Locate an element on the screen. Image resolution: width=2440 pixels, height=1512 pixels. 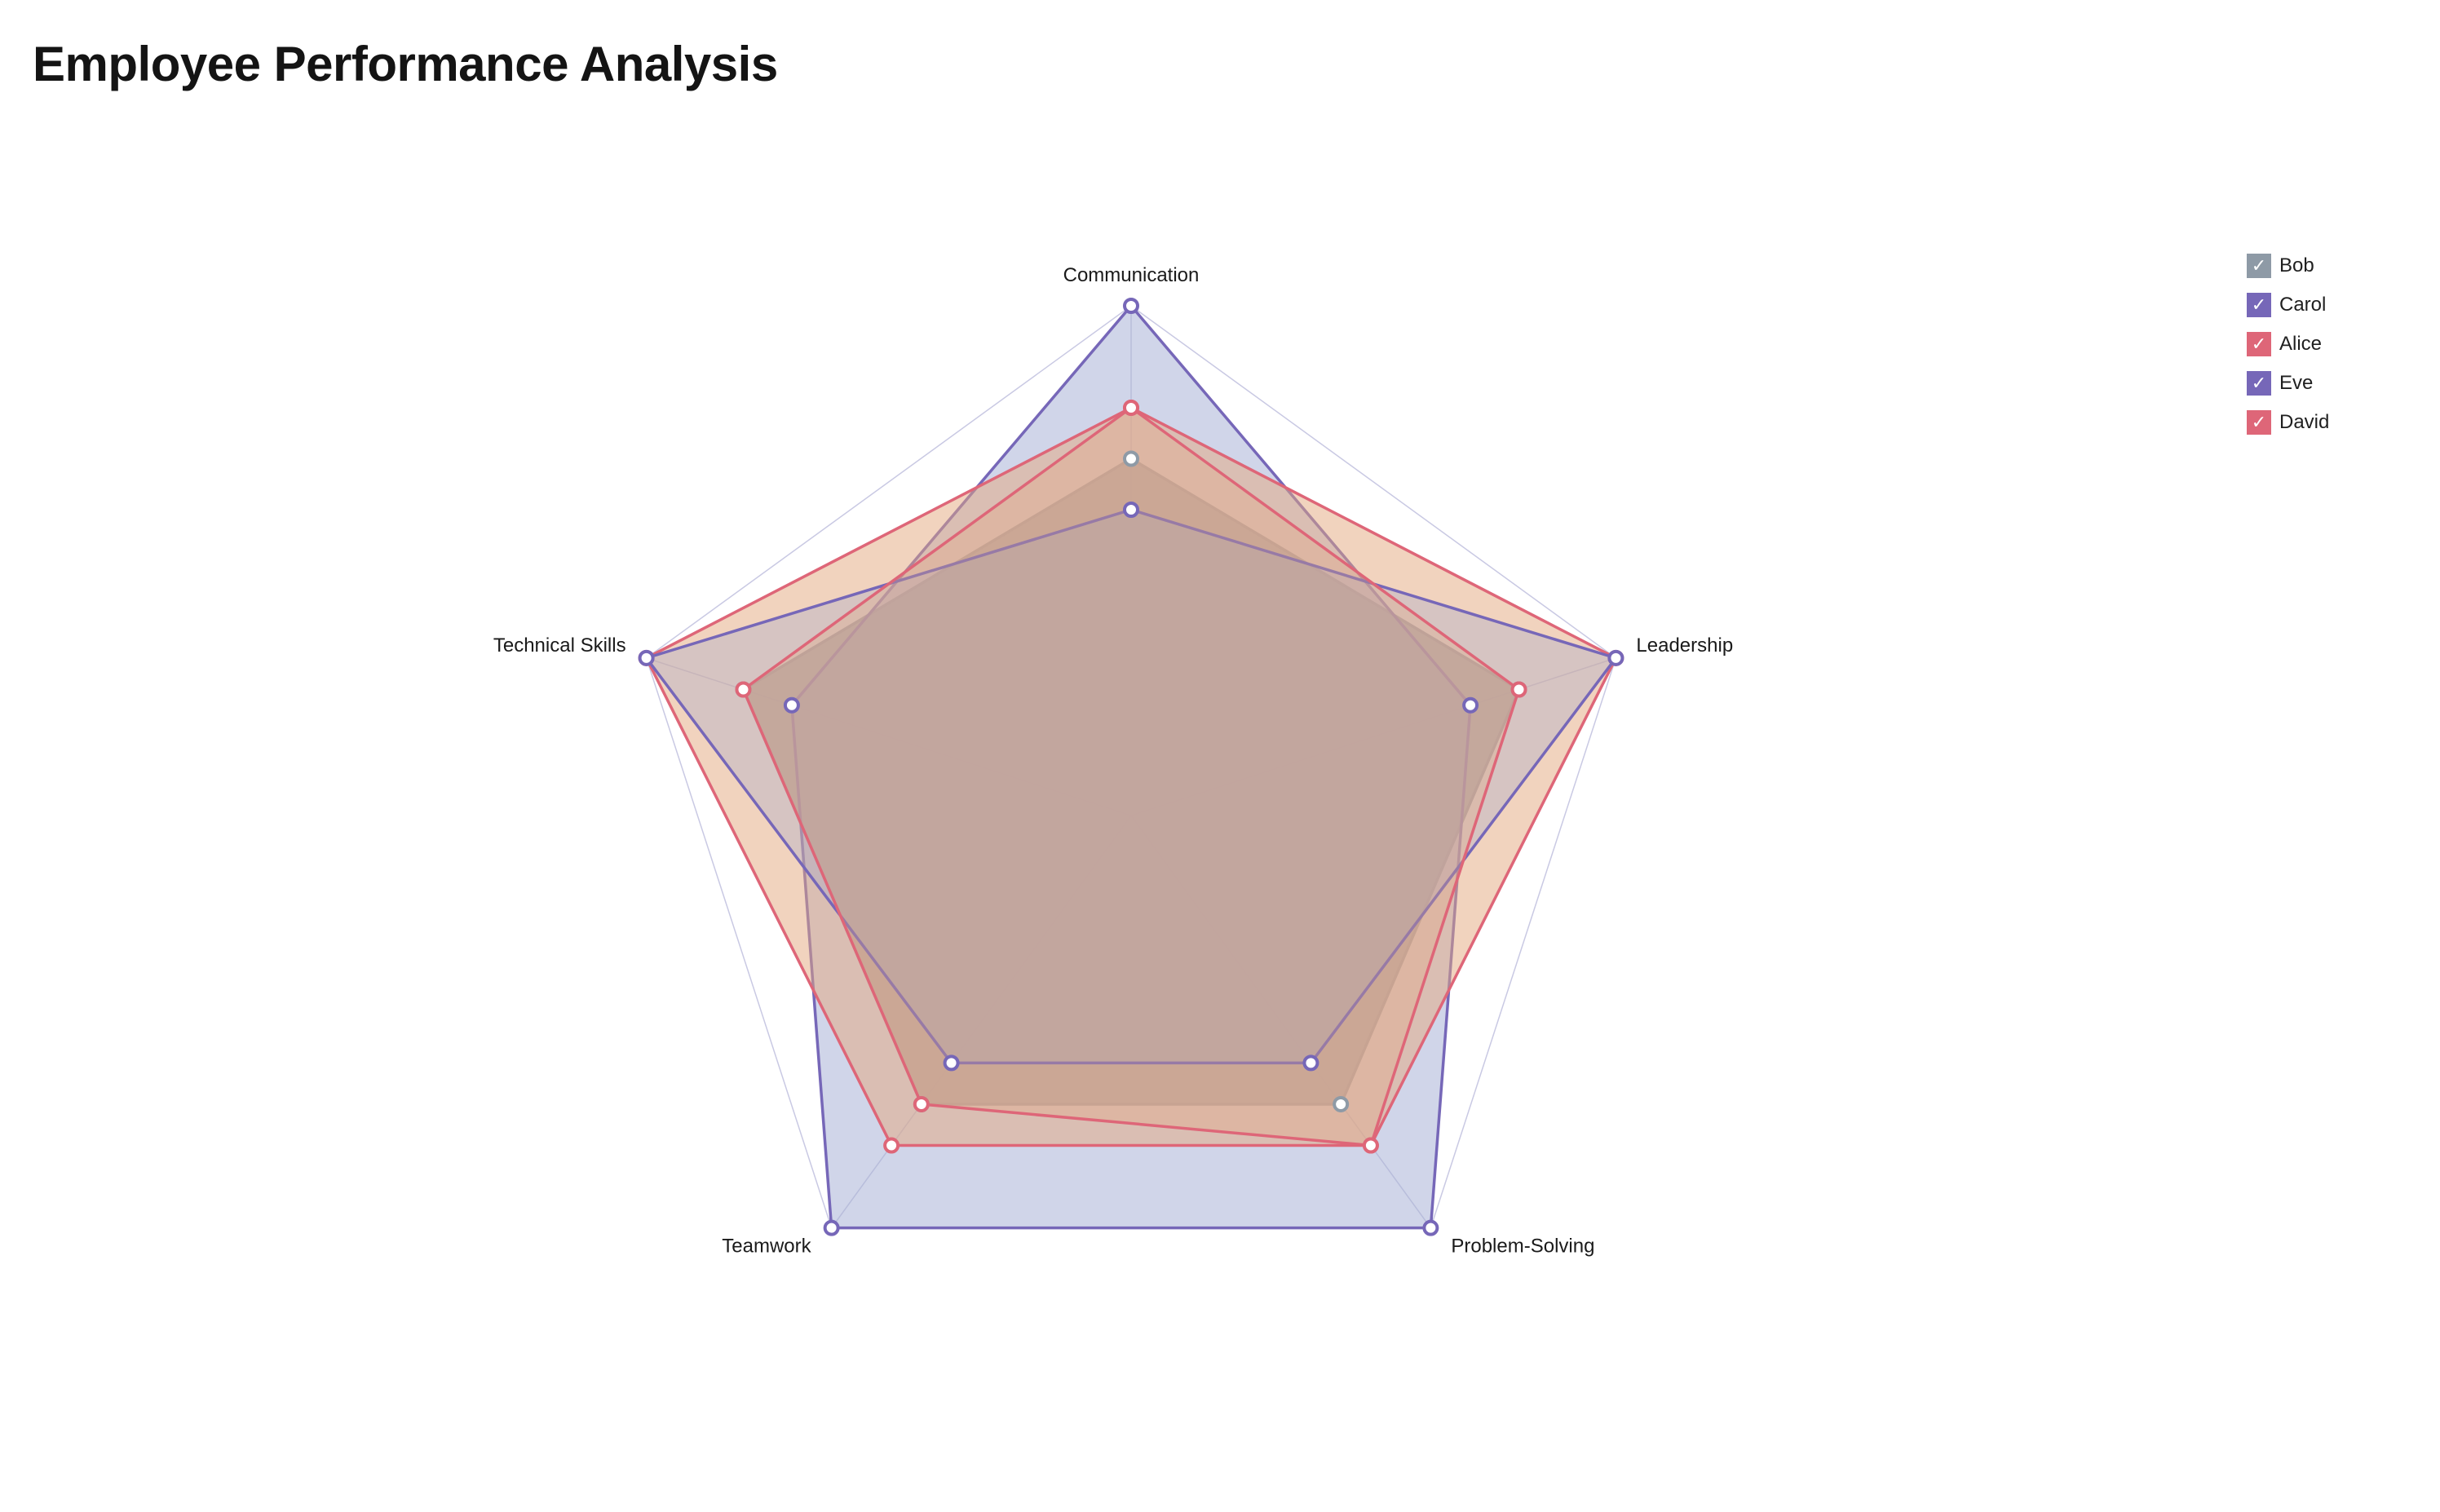
series-eve is located at coordinates (1131, 787).